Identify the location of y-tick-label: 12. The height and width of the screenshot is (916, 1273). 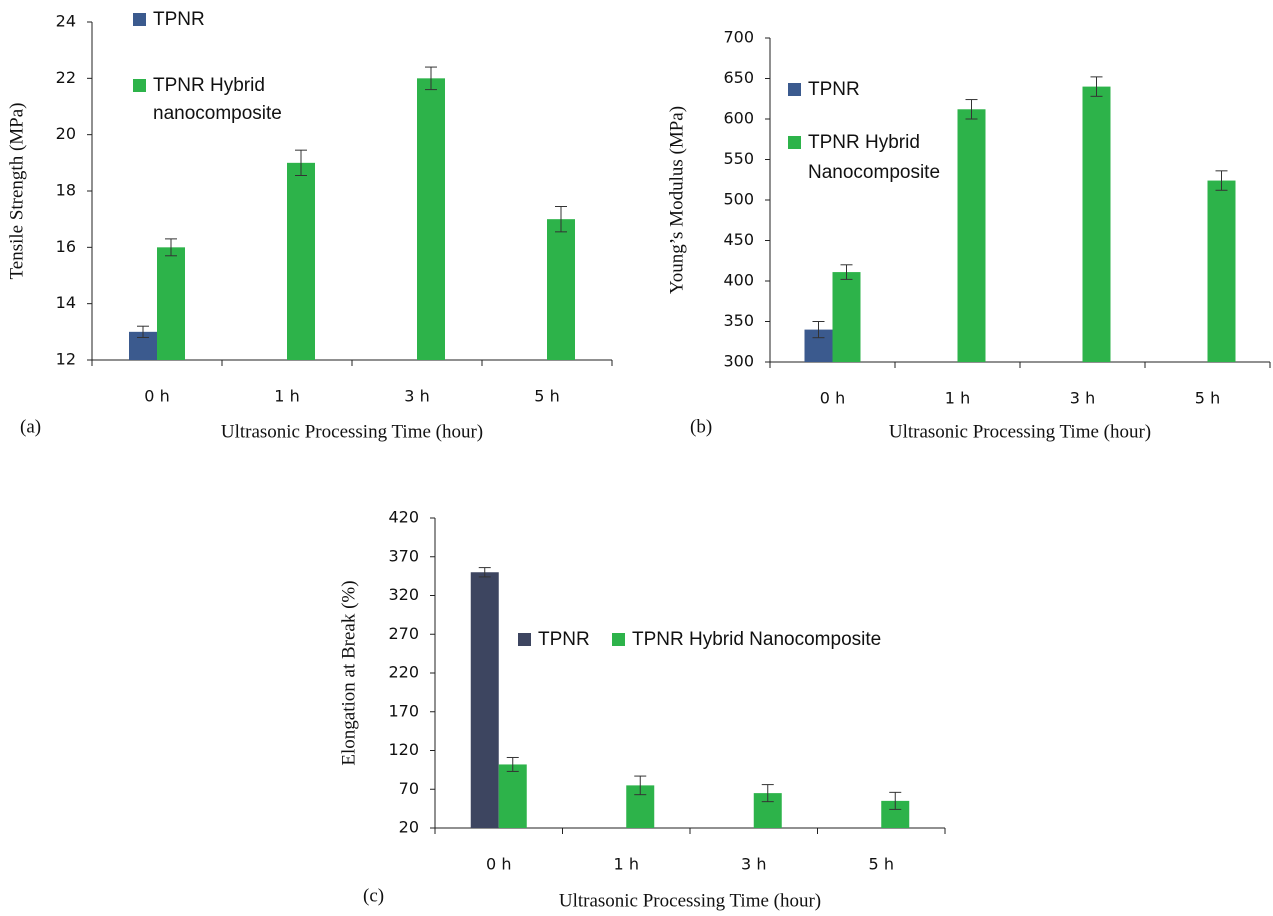
(66, 359).